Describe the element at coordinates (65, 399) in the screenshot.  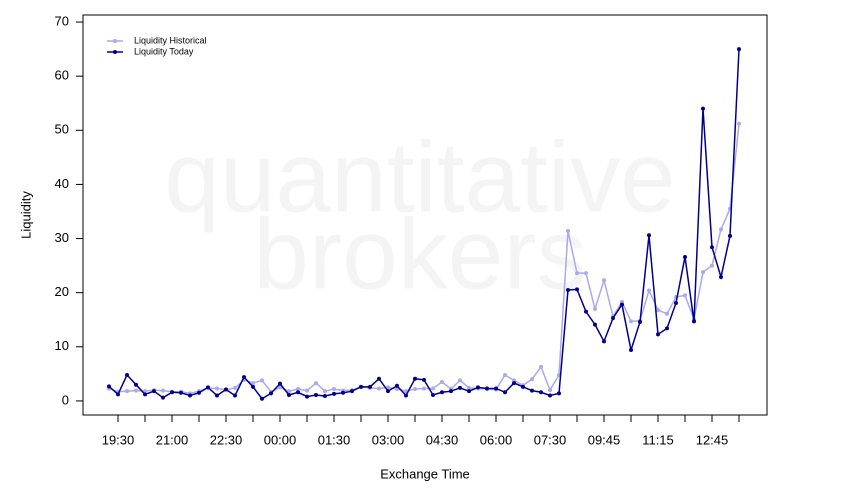
I see `y-tick-label: 0` at that location.